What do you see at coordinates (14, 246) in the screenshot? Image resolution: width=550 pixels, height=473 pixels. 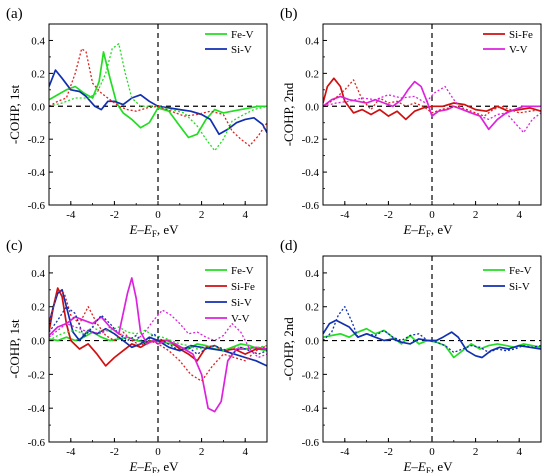 I see `panel-label: (c)` at bounding box center [14, 246].